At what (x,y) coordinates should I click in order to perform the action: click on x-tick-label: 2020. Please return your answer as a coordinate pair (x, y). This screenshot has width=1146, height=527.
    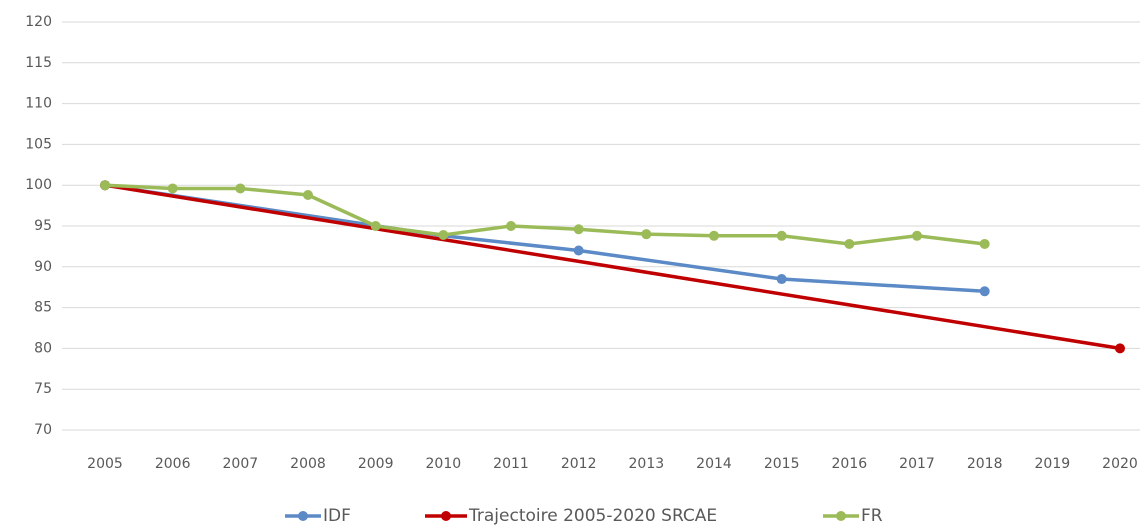
    Looking at the image, I should click on (1120, 464).